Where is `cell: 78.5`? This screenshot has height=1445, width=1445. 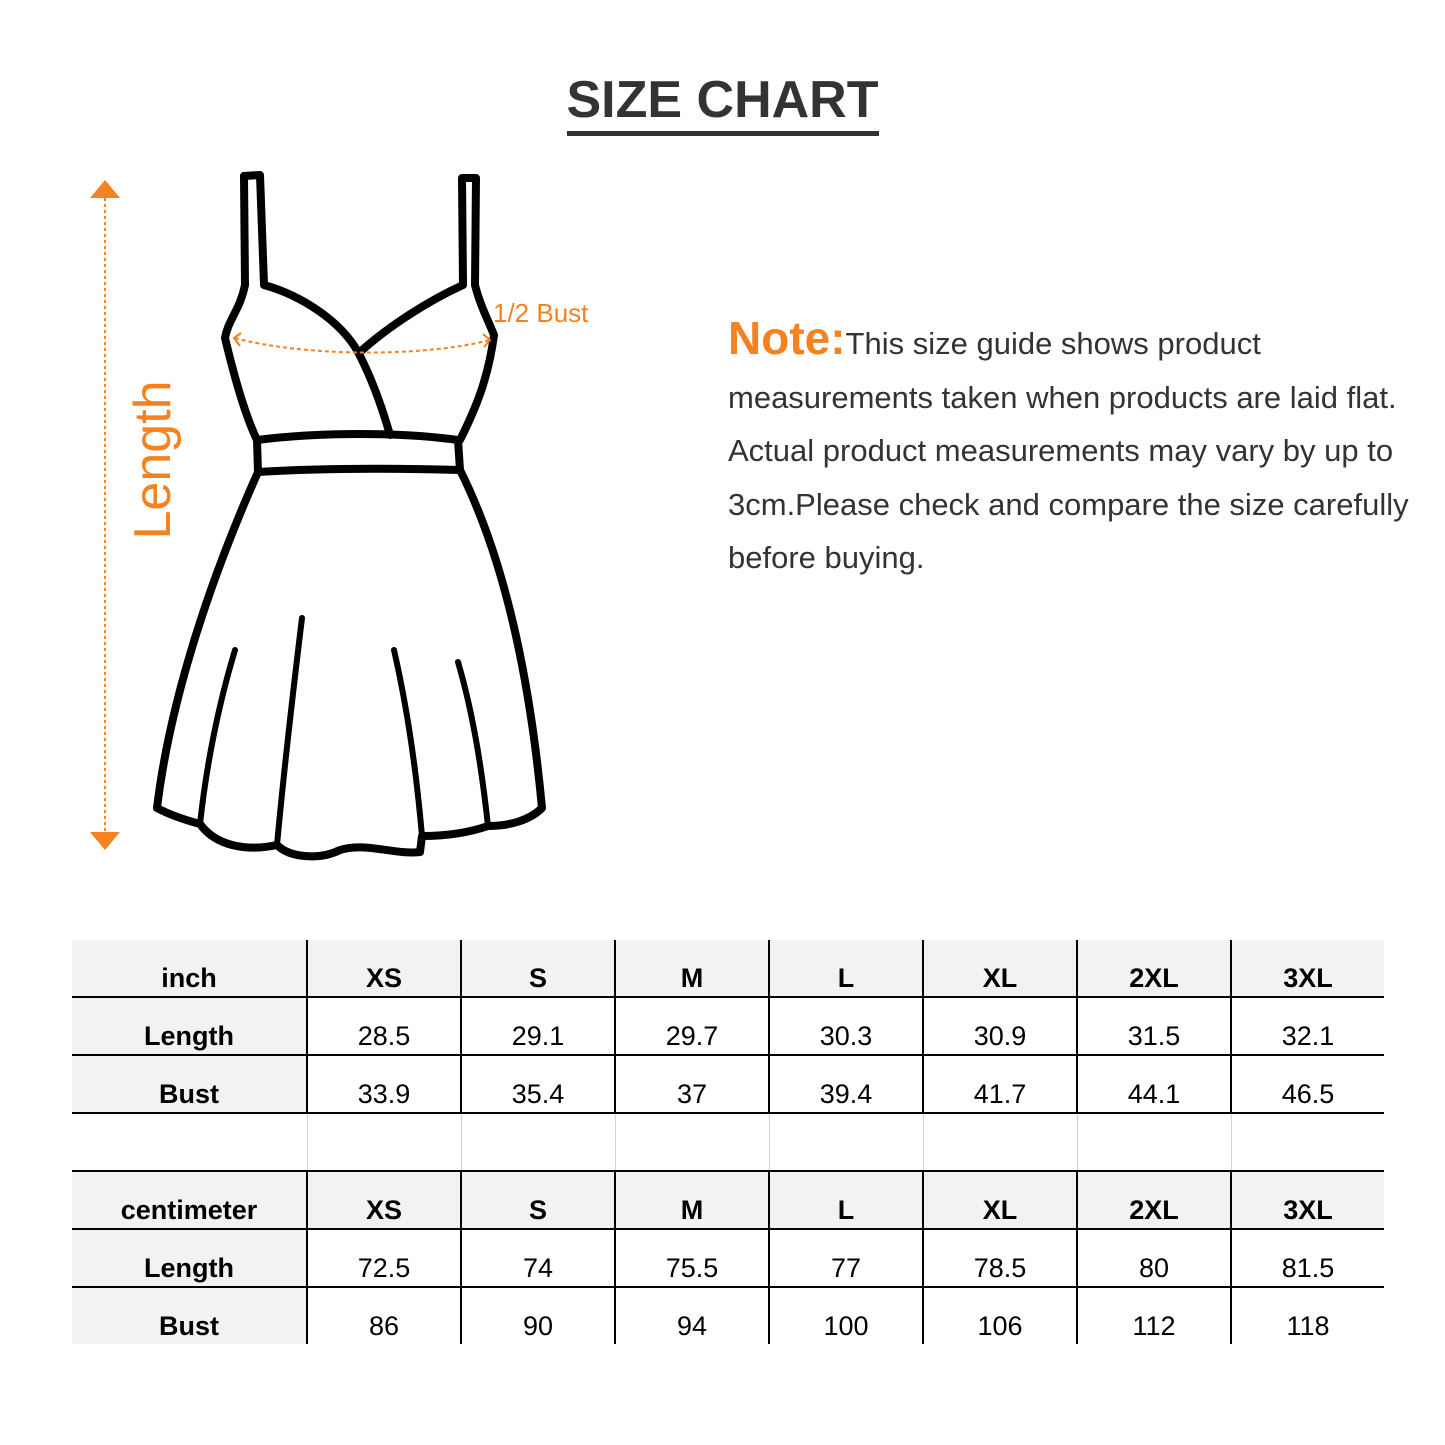
cell: 78.5 is located at coordinates (999, 1258).